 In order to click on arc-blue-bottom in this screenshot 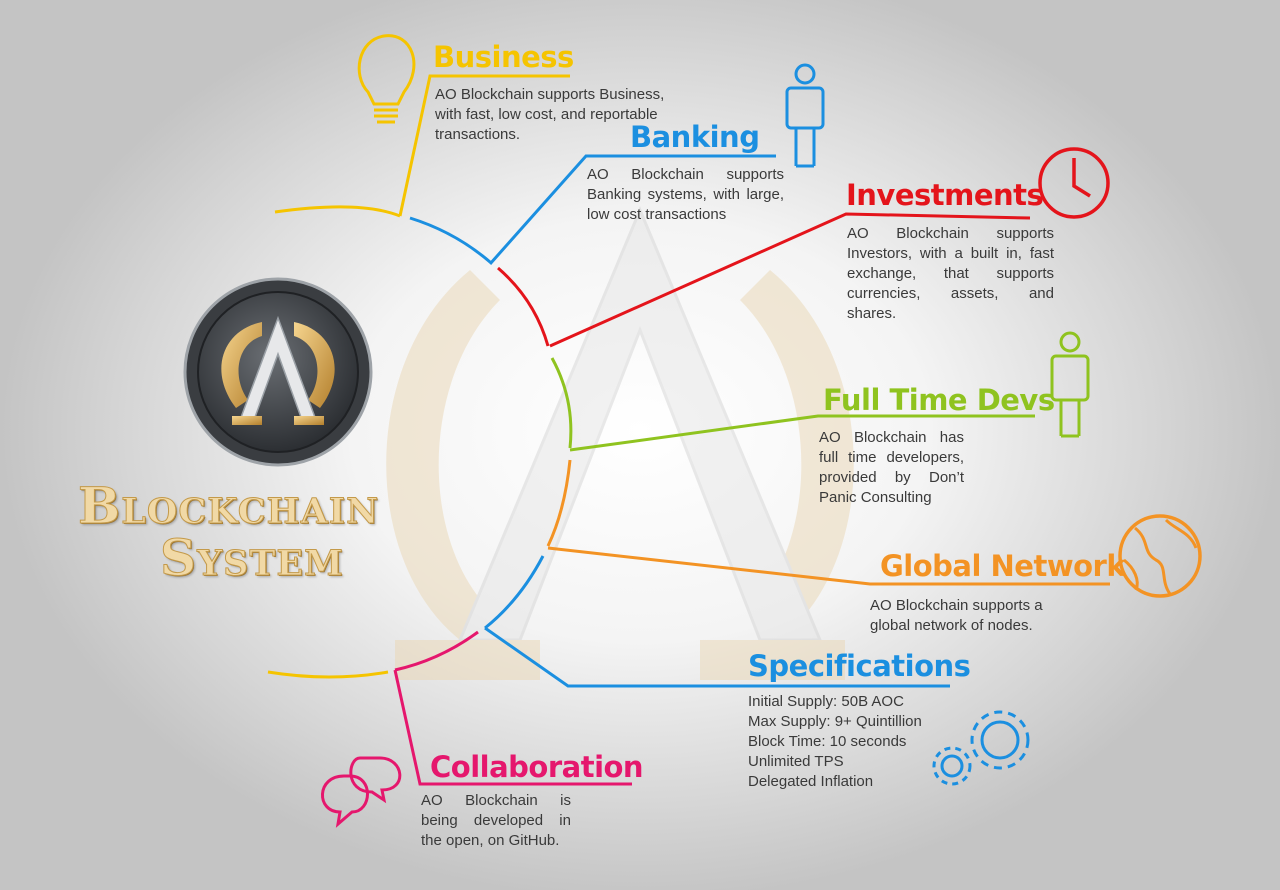, I will do `click(514, 592)`.